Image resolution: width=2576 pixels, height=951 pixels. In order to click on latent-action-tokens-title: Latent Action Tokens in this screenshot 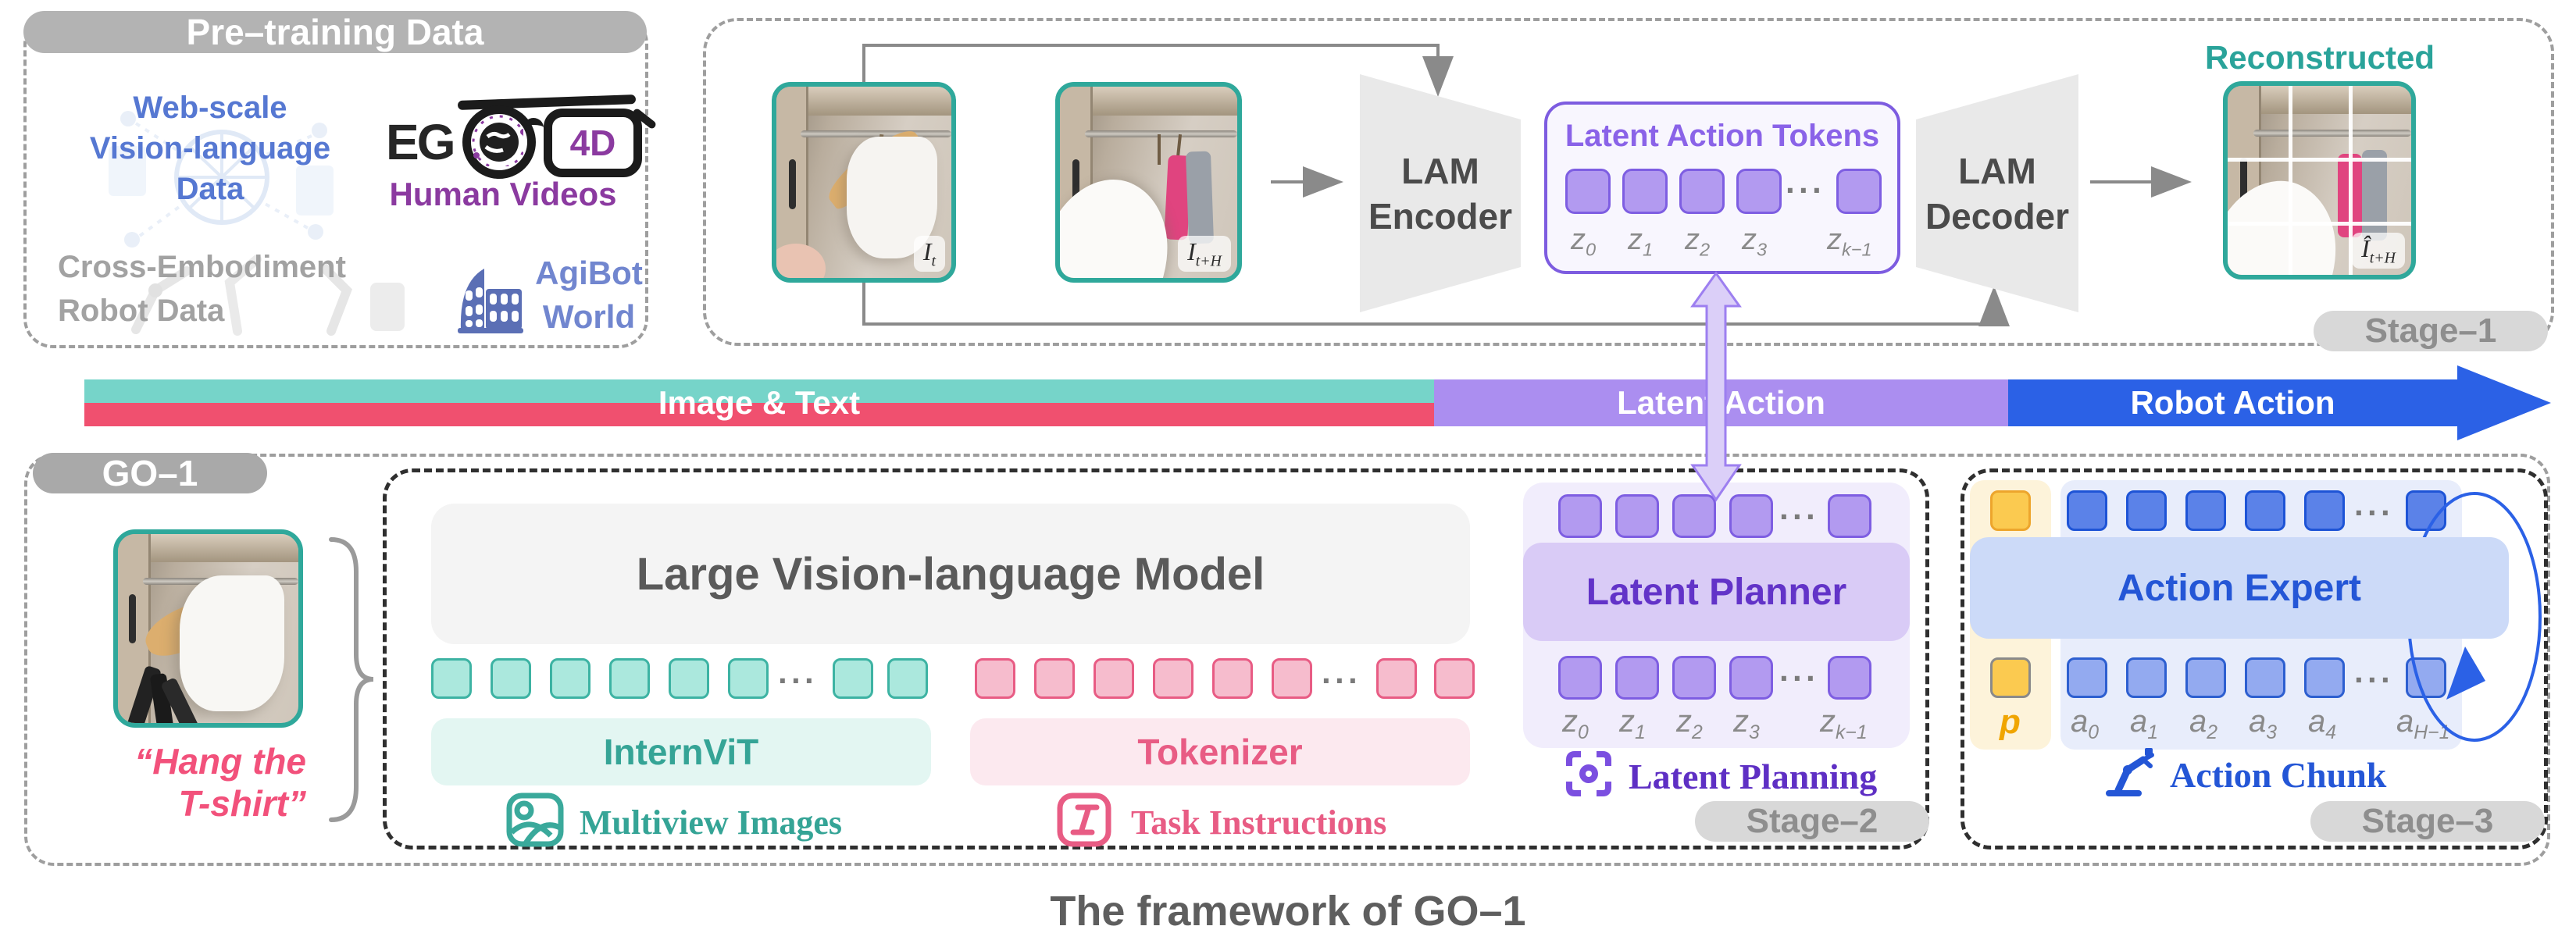, I will do `click(1722, 136)`.